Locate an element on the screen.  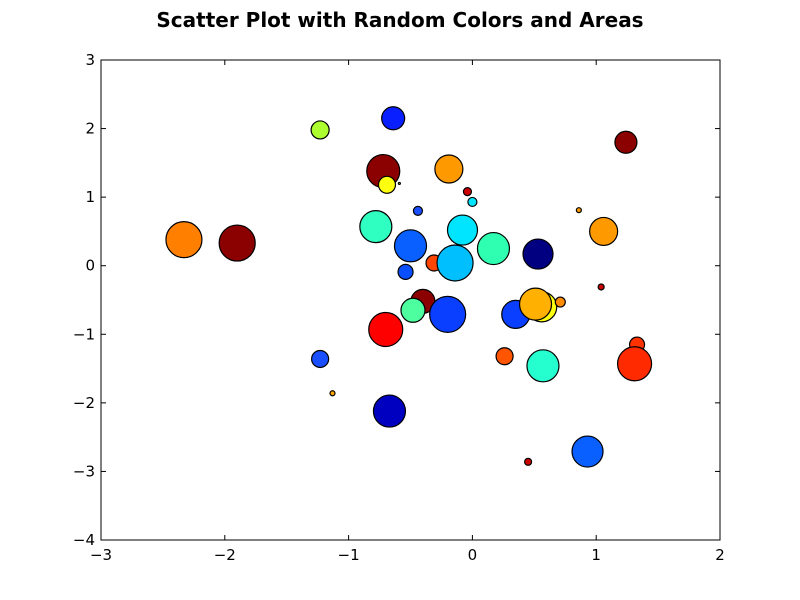
y-tick-label: 0 is located at coordinates (90, 266).